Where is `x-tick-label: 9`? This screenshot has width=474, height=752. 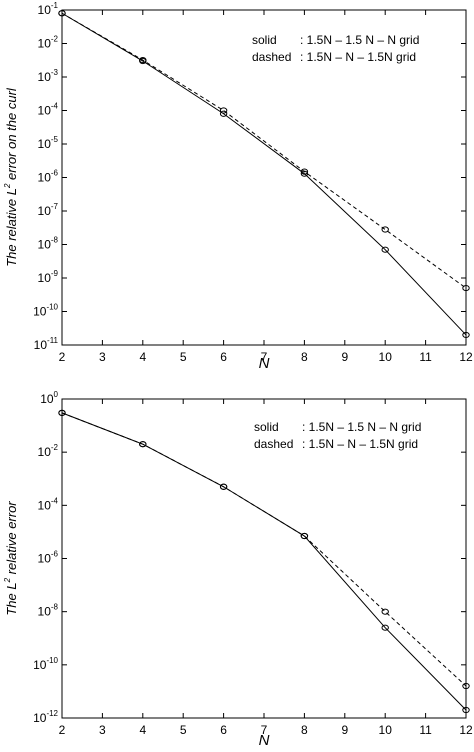 x-tick-label: 9 is located at coordinates (344, 357).